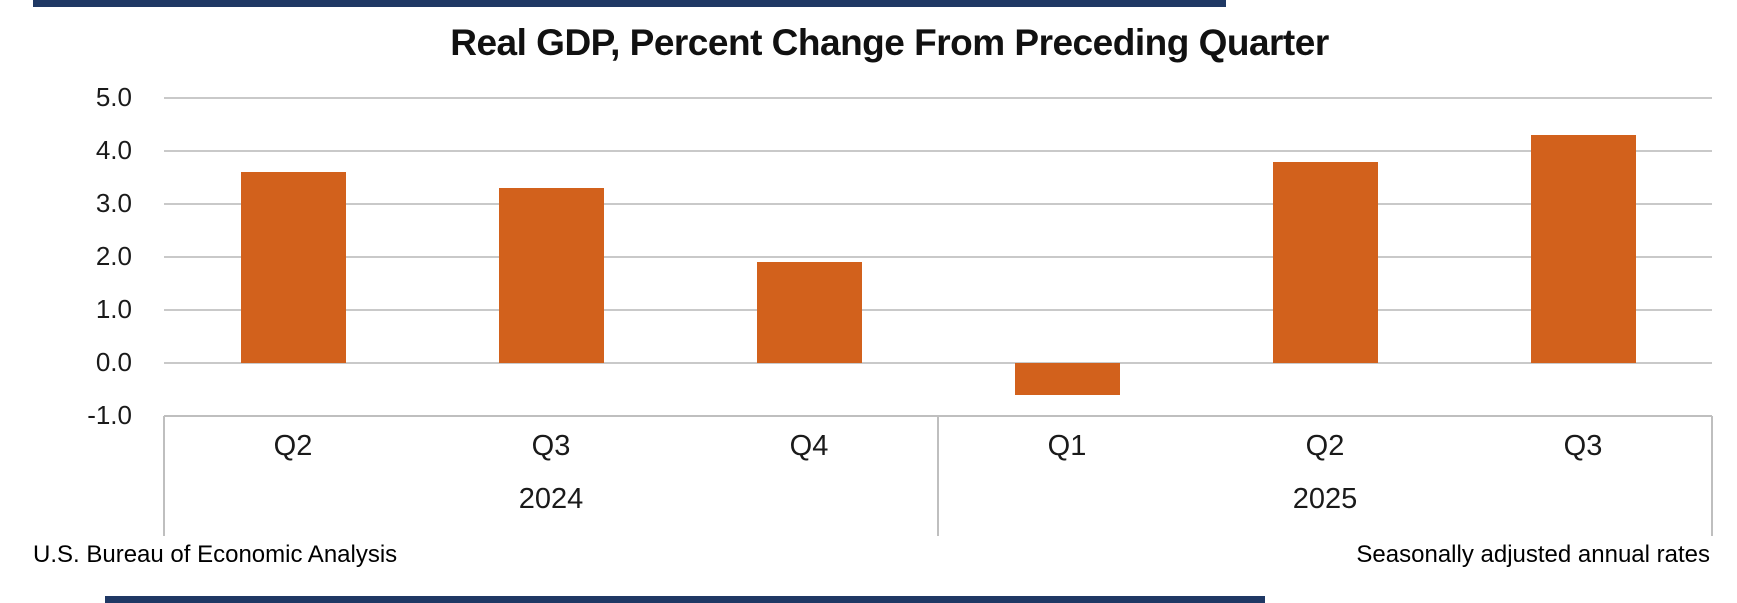  I want to click on bar-q4-2024, so click(809, 312).